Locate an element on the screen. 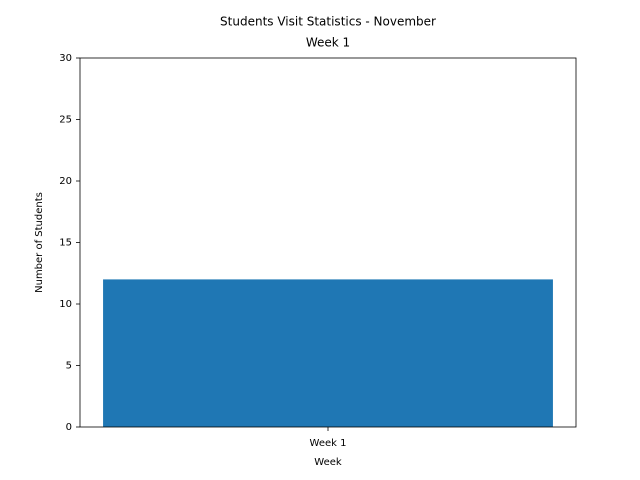 This screenshot has height=480, width=640. y-tick-label: 0 is located at coordinates (69, 427).